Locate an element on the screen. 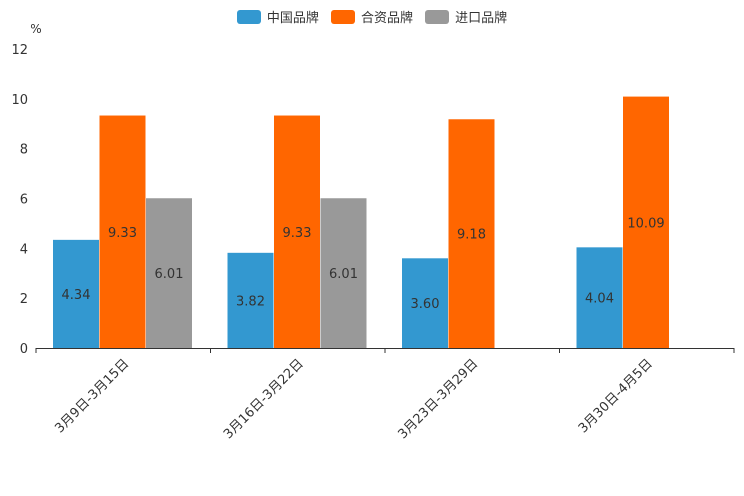  bar-value-label: 4.34 is located at coordinates (76, 295).